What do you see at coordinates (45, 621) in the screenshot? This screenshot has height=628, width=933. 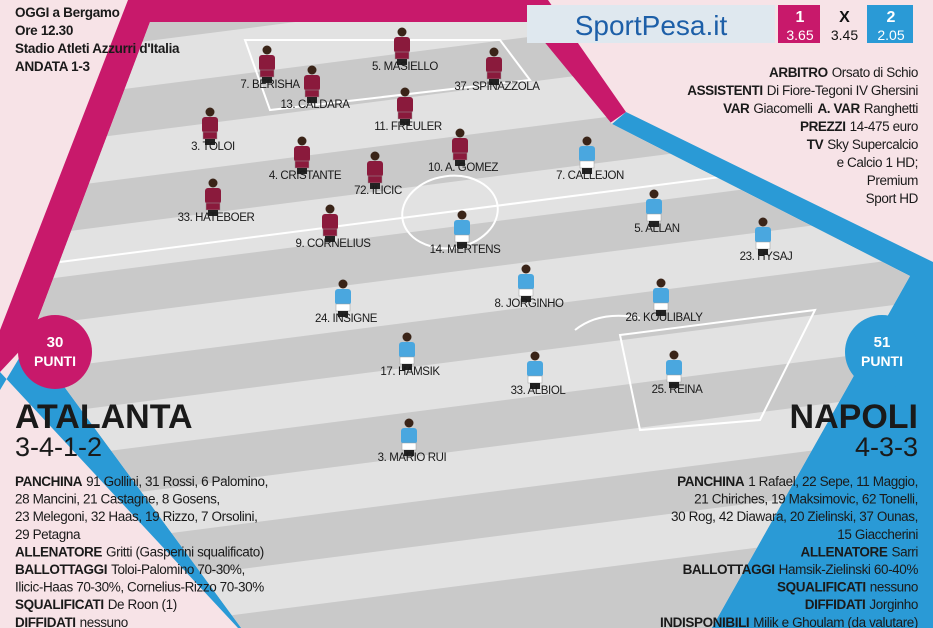 I see `info-label: DIFFIDATI` at bounding box center [45, 621].